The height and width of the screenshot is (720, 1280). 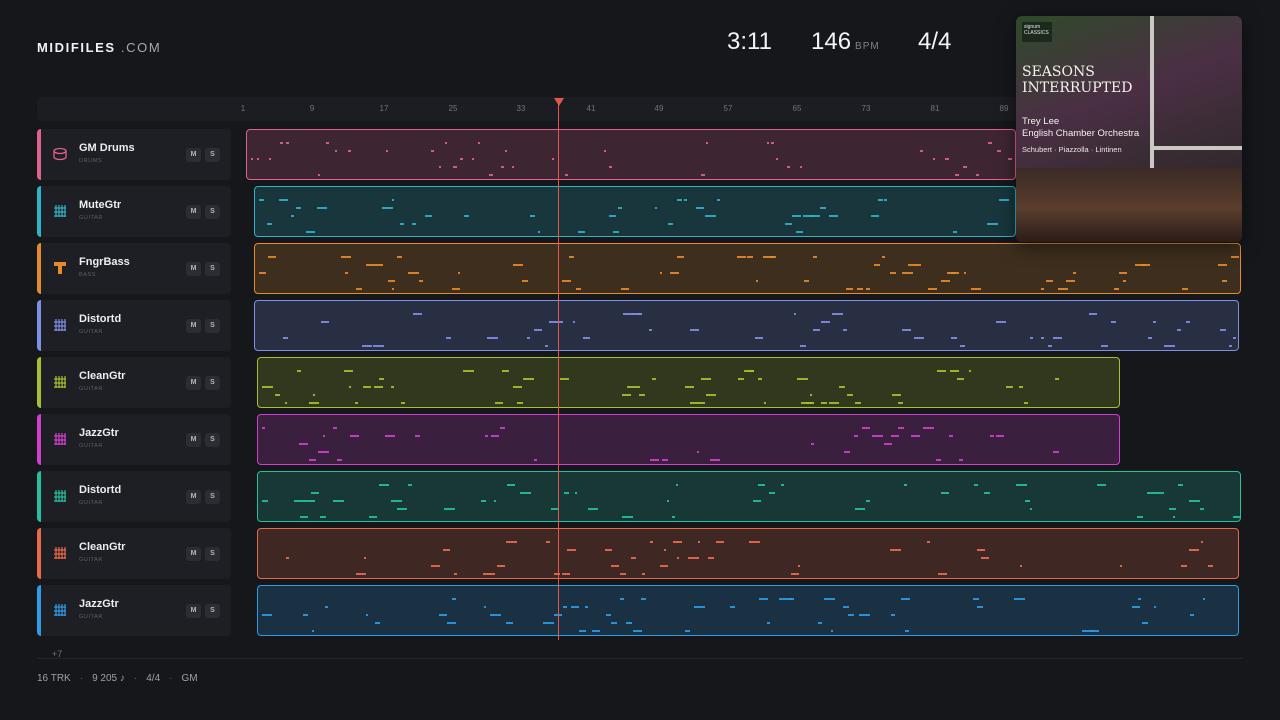 What do you see at coordinates (107, 148) in the screenshot?
I see `track-name: GM Drums` at bounding box center [107, 148].